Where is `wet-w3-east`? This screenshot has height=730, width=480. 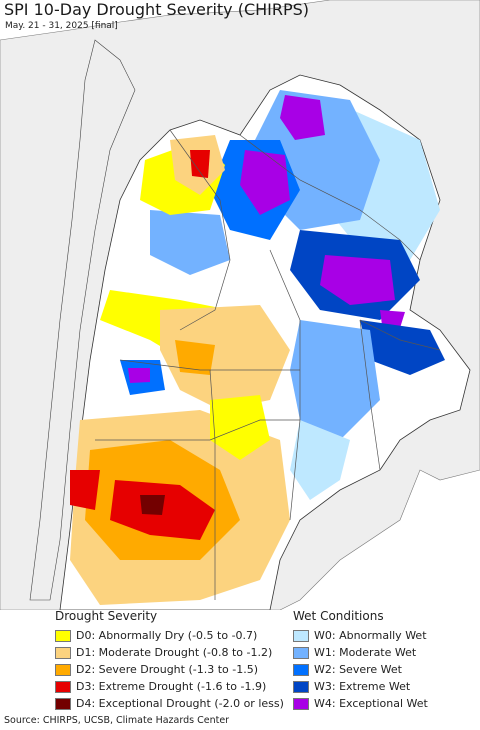 wet-w3-east is located at coordinates (402, 347).